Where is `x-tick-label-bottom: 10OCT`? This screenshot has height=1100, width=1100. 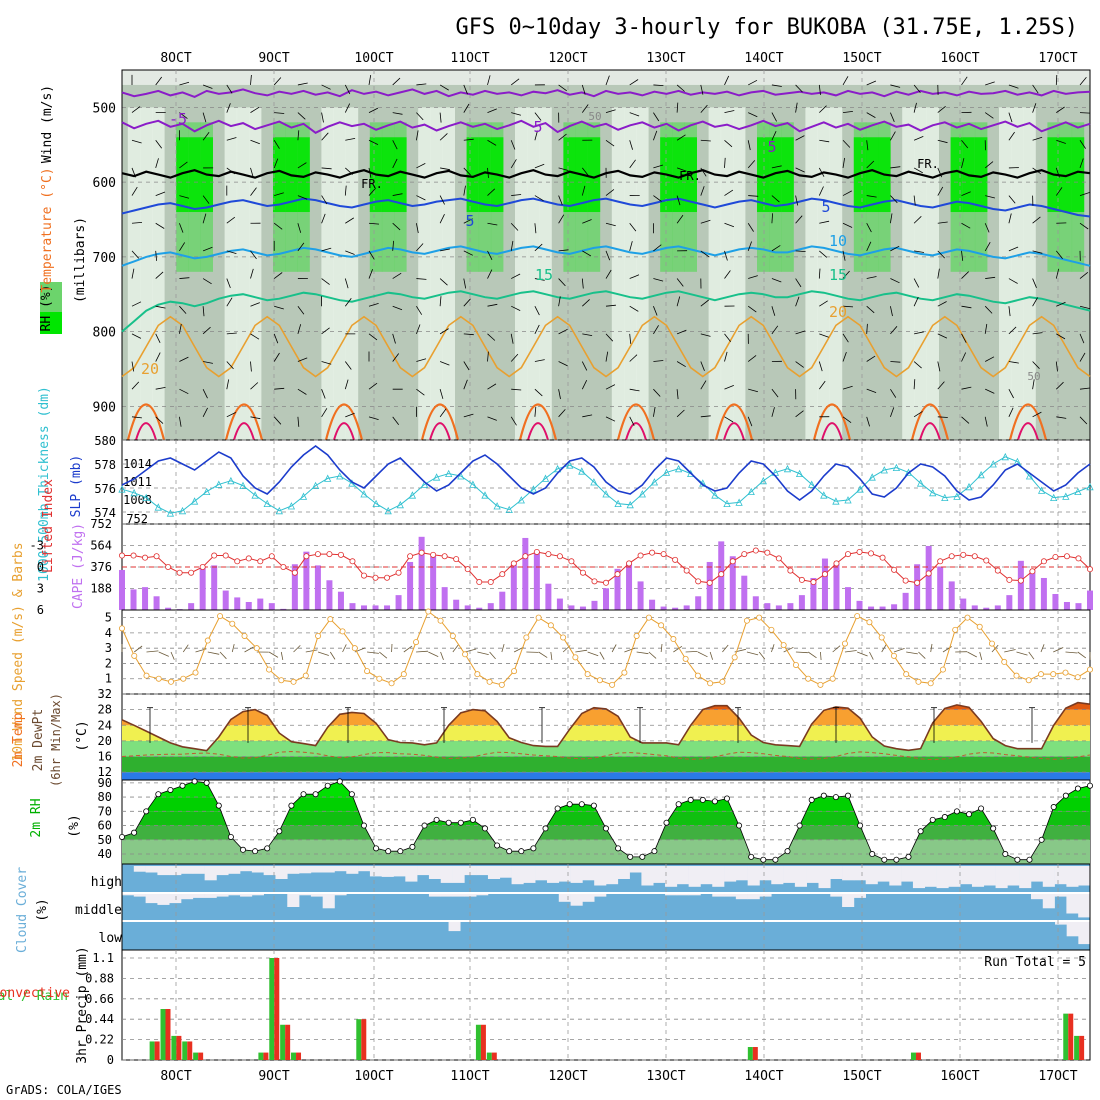 x-tick-label-bottom: 10OCT is located at coordinates (373, 1076).